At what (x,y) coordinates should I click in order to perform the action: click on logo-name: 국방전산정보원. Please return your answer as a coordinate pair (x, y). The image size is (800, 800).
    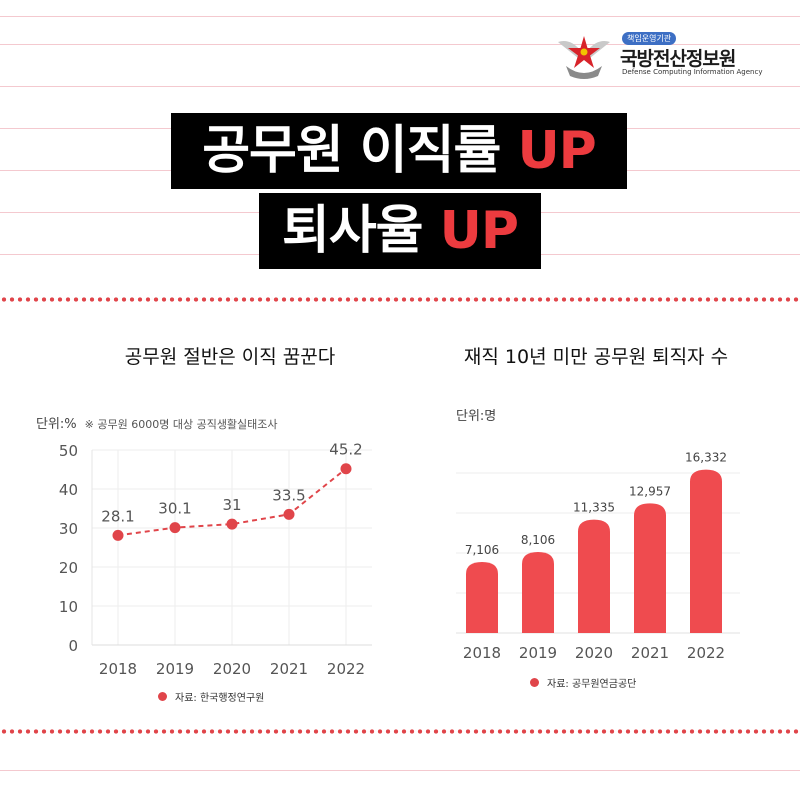
    Looking at the image, I should click on (678, 59).